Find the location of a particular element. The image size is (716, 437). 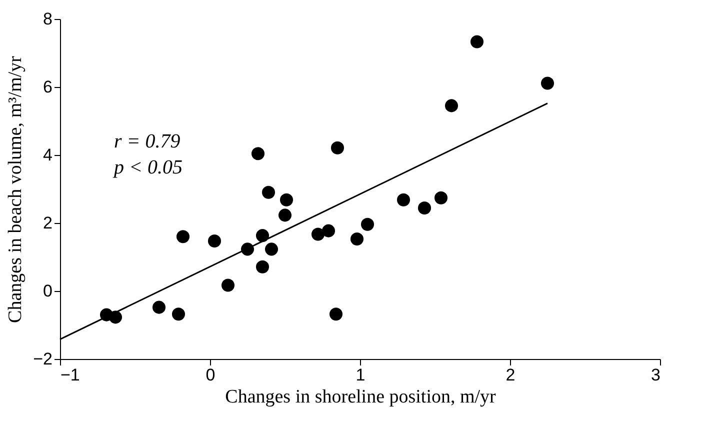

annotation: r = 0.79 is located at coordinates (147, 141).